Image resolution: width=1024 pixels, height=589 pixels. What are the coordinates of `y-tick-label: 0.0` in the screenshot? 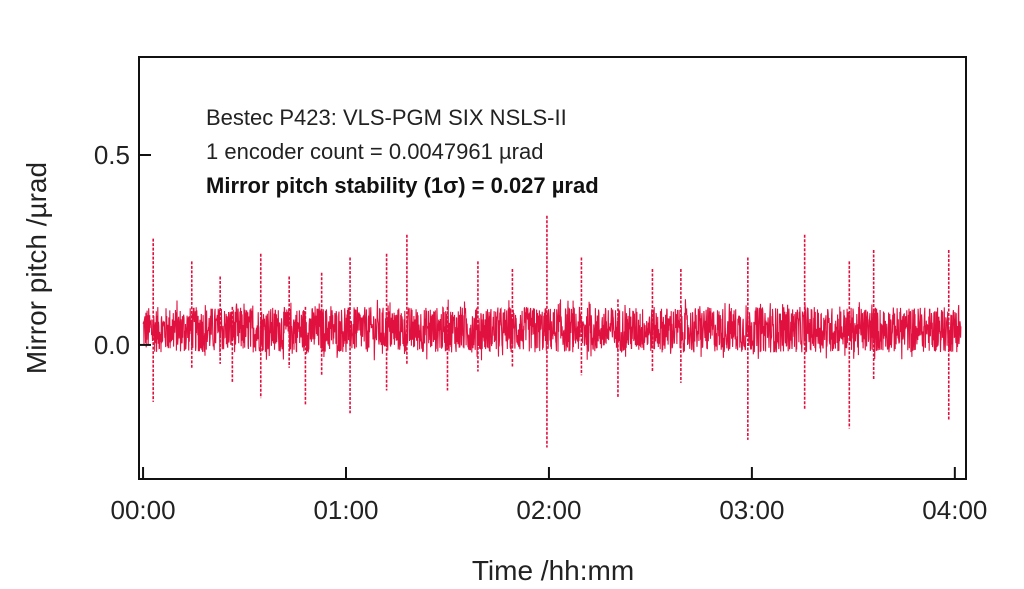 It's located at (112, 345).